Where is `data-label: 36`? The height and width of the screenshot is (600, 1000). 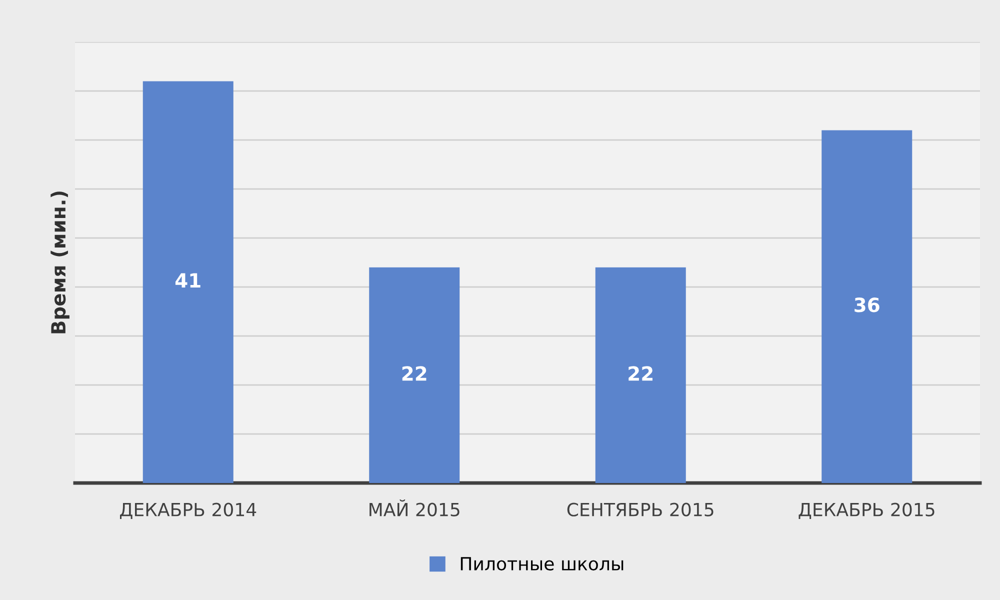
data-label: 36 is located at coordinates (867, 305).